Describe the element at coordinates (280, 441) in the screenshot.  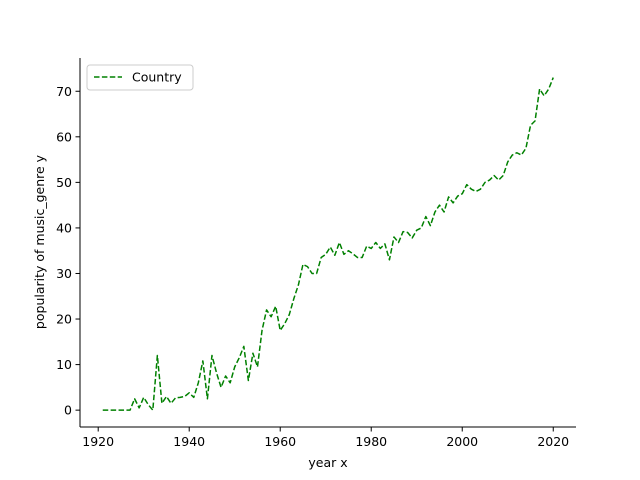
I see `x-tick-label: 1960` at that location.